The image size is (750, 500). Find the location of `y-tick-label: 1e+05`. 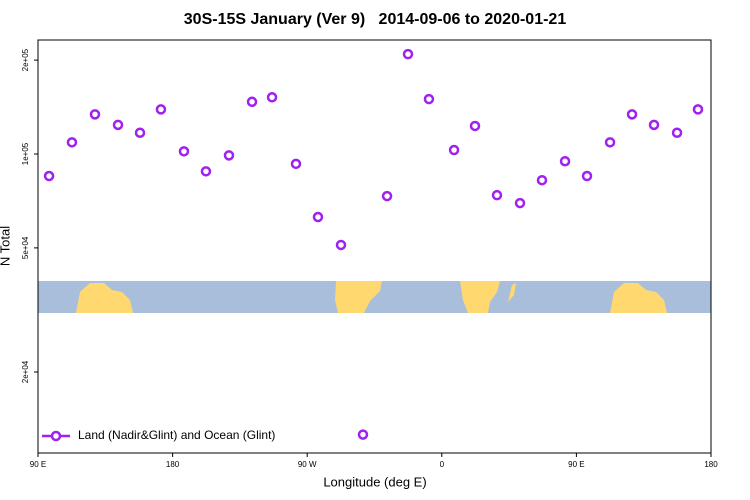

y-tick-label: 1e+05 is located at coordinates (25, 153).